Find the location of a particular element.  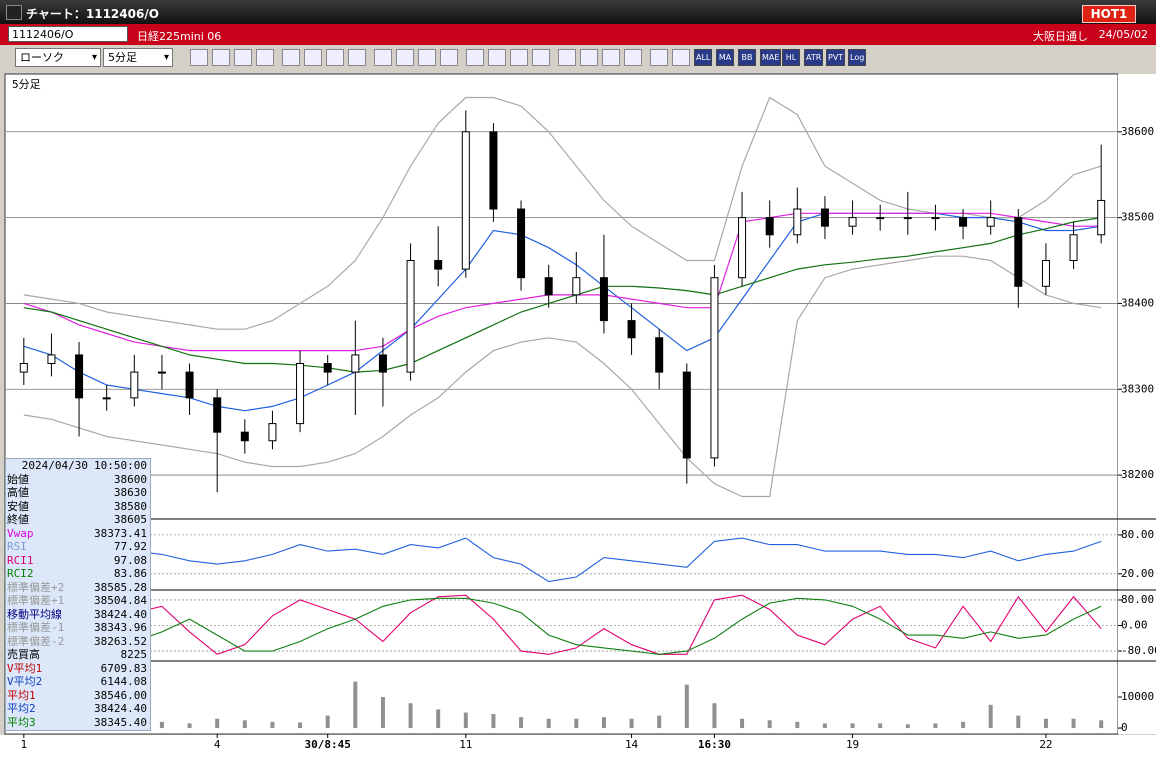

y-tick-label: -80.00 is located at coordinates (1138, 650).